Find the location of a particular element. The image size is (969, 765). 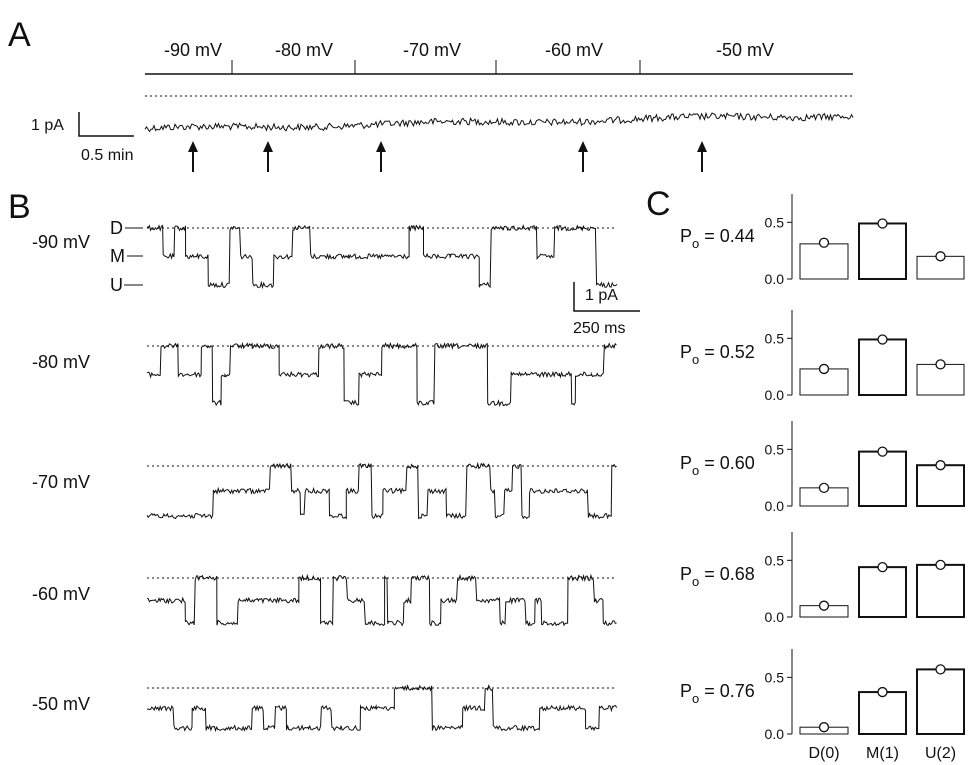

panel-c-letter: C is located at coordinates (658, 204).